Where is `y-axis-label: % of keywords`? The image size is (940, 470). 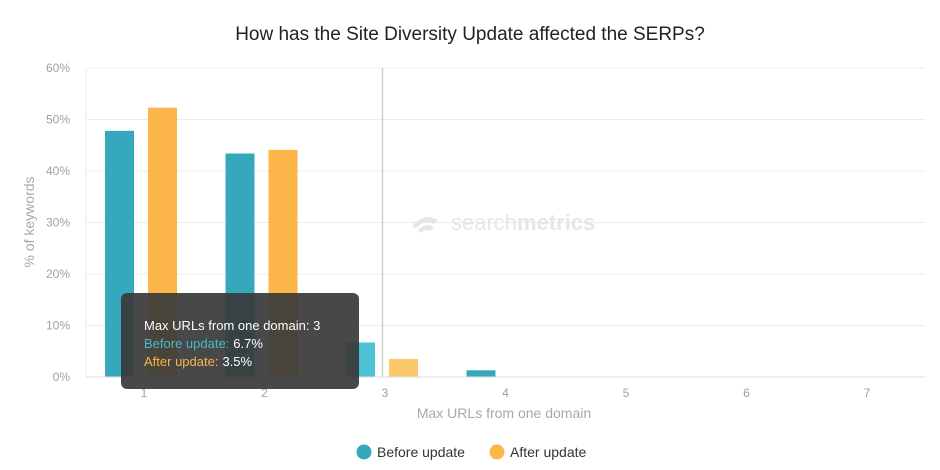
y-axis-label: % of keywords is located at coordinates (29, 221).